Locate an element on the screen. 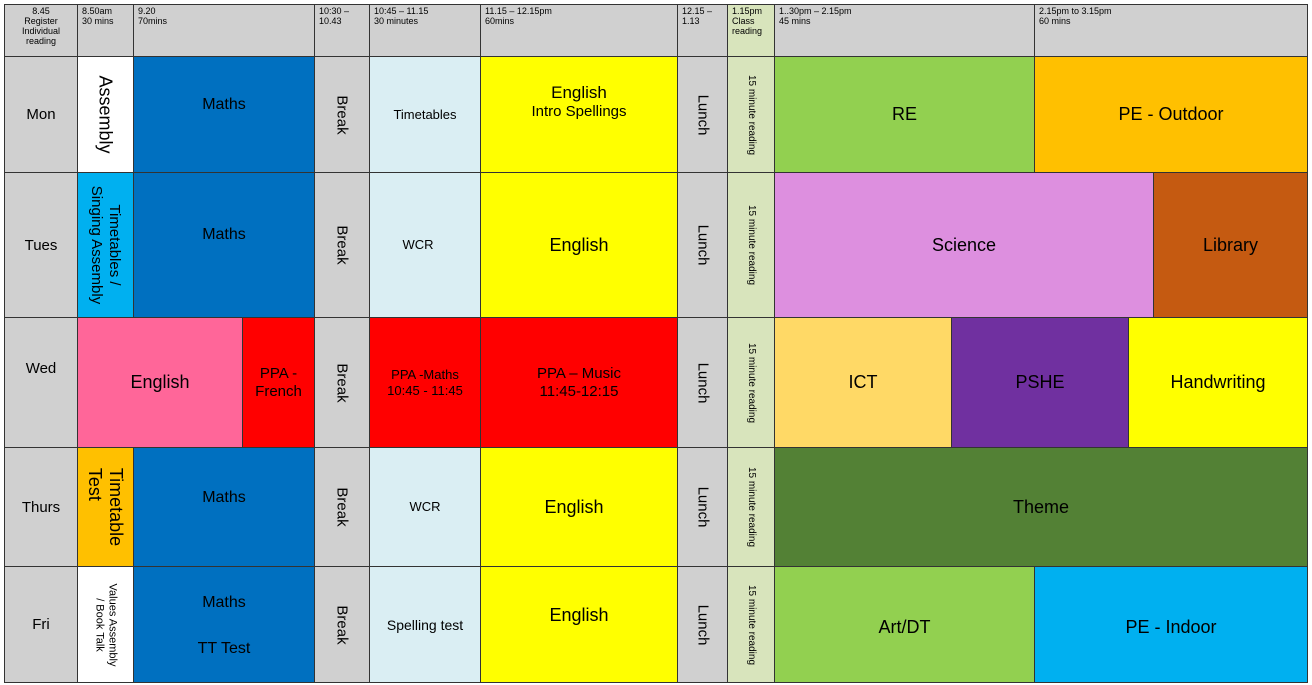 Image resolution: width=1312 pixels, height=685 pixels. fri-values-assembly-label: Values Assembly / Book Talk is located at coordinates (106, 624).